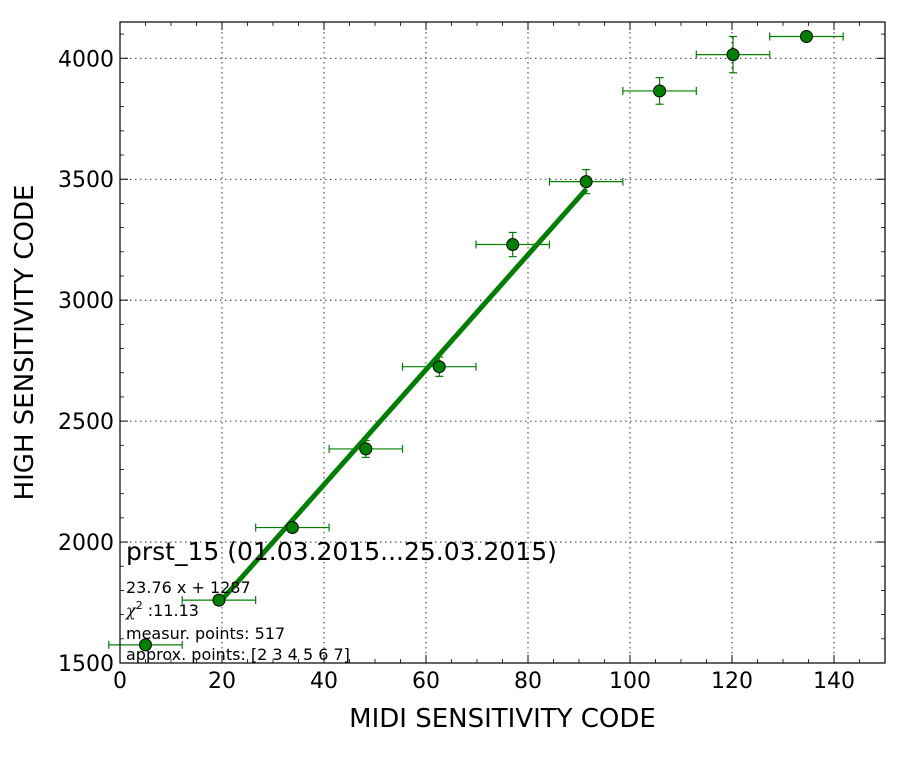 The image size is (912, 762). What do you see at coordinates (324, 681) in the screenshot?
I see `x-tick-label: 40` at bounding box center [324, 681].